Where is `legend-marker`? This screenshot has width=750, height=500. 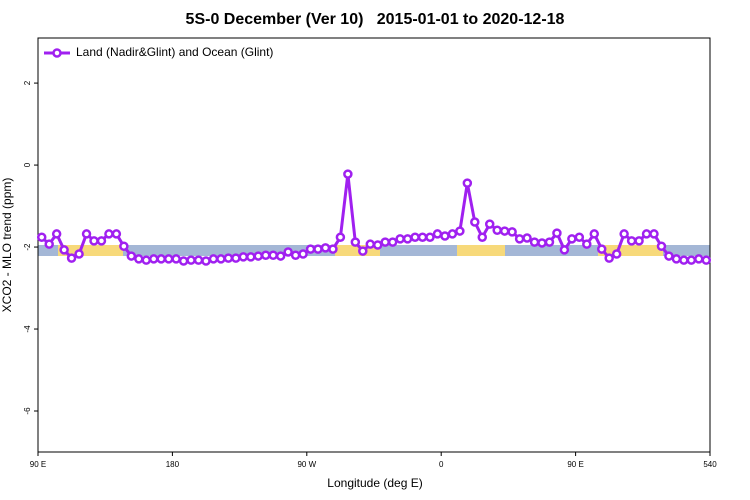 legend-marker is located at coordinates (57, 53).